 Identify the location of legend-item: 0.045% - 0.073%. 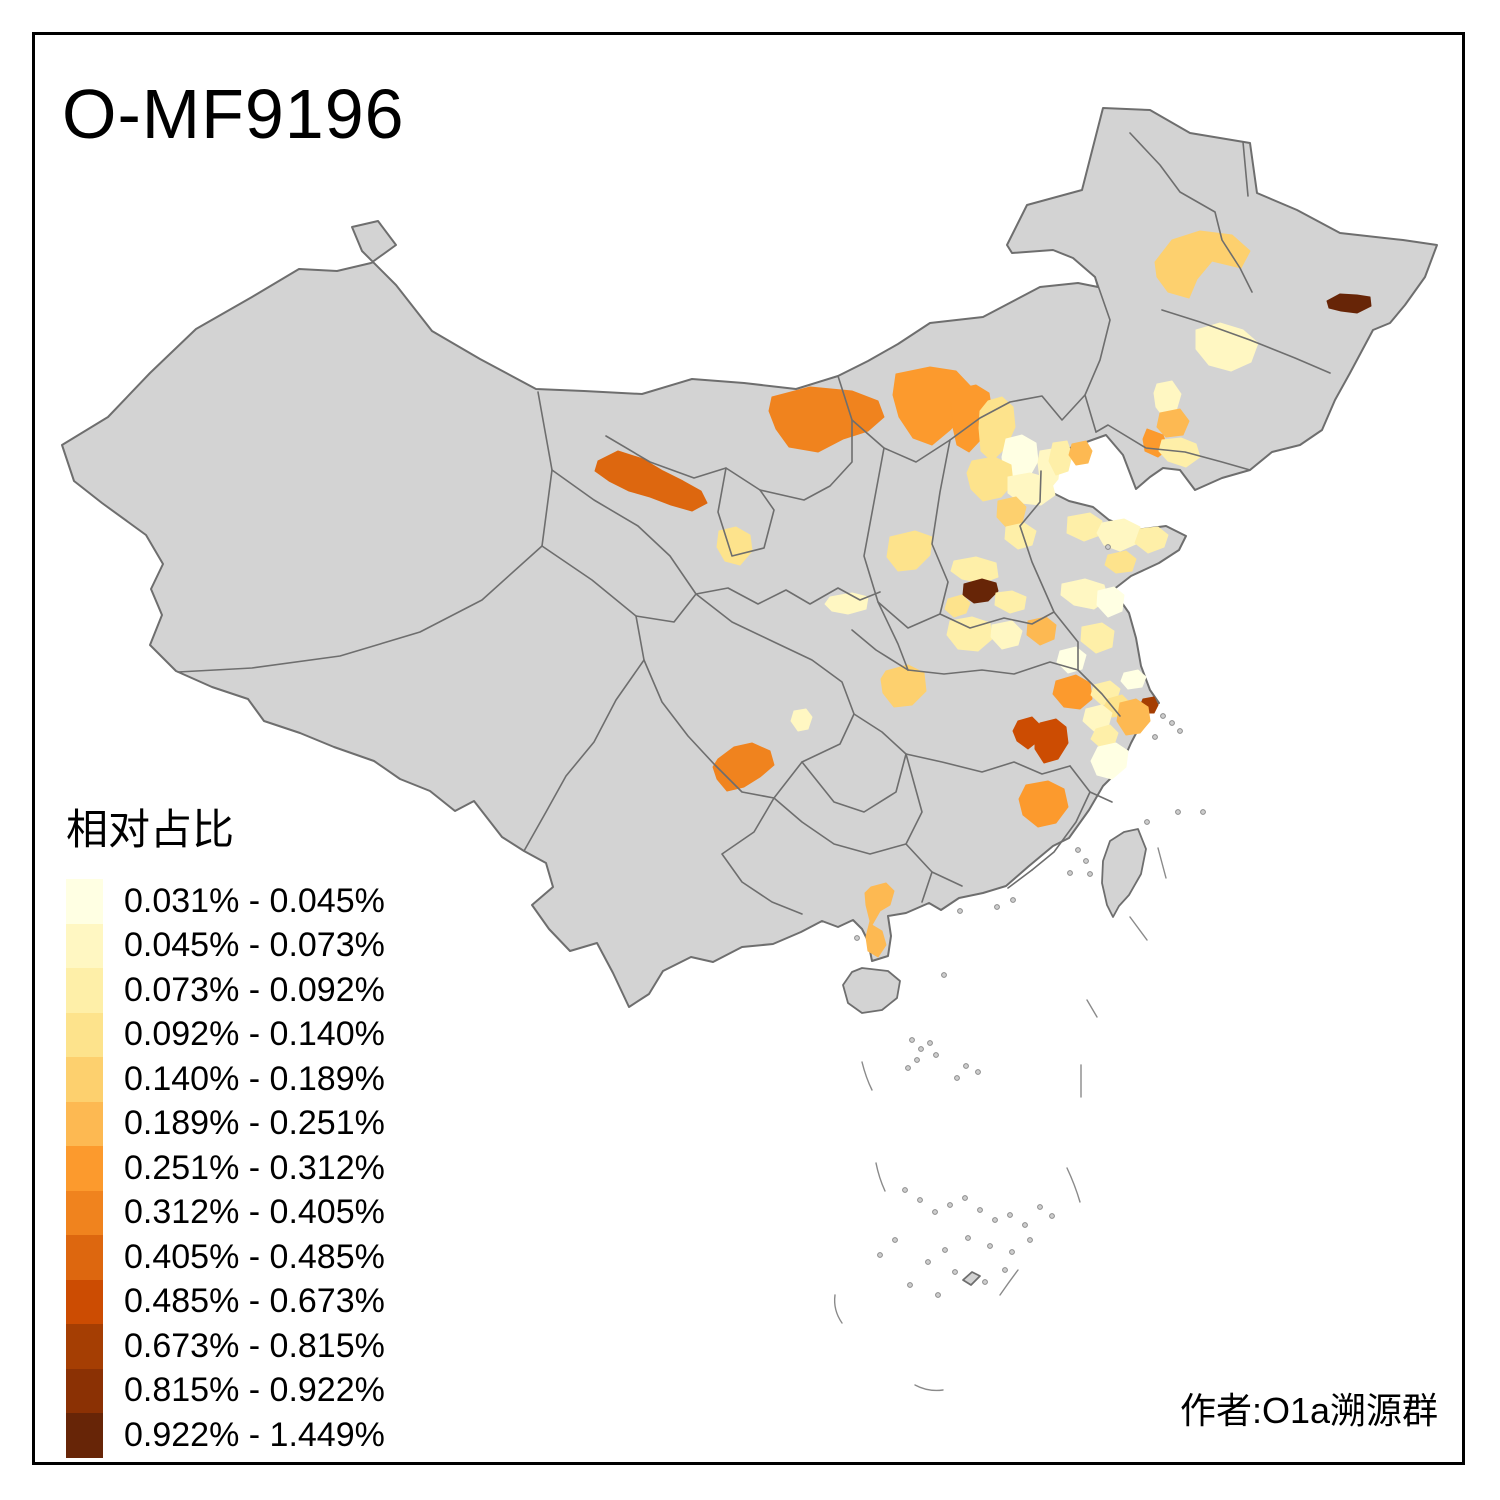
(225, 945).